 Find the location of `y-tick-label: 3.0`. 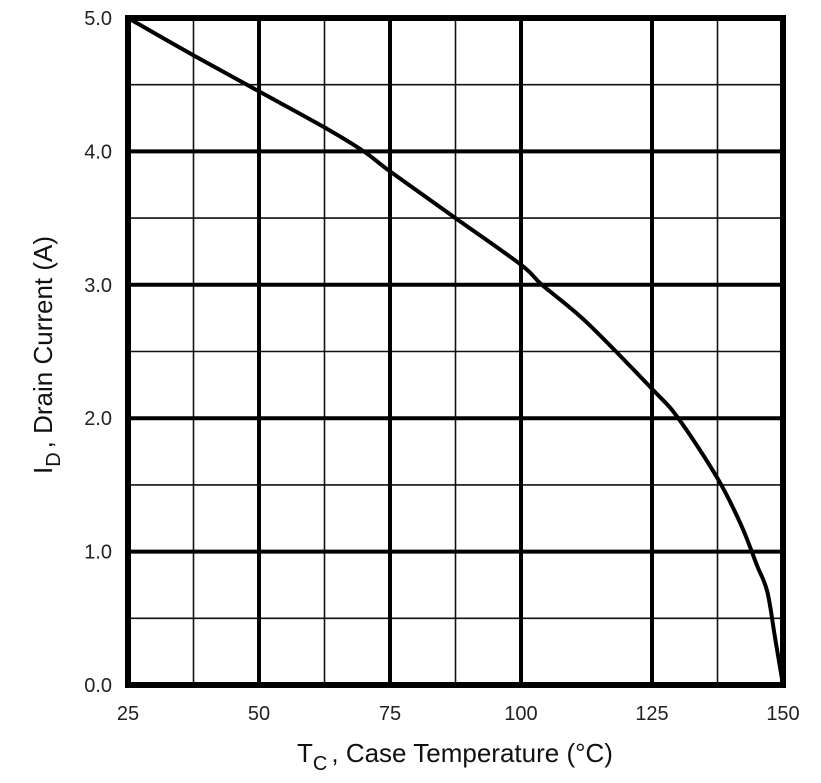

y-tick-label: 3.0 is located at coordinates (98, 286).